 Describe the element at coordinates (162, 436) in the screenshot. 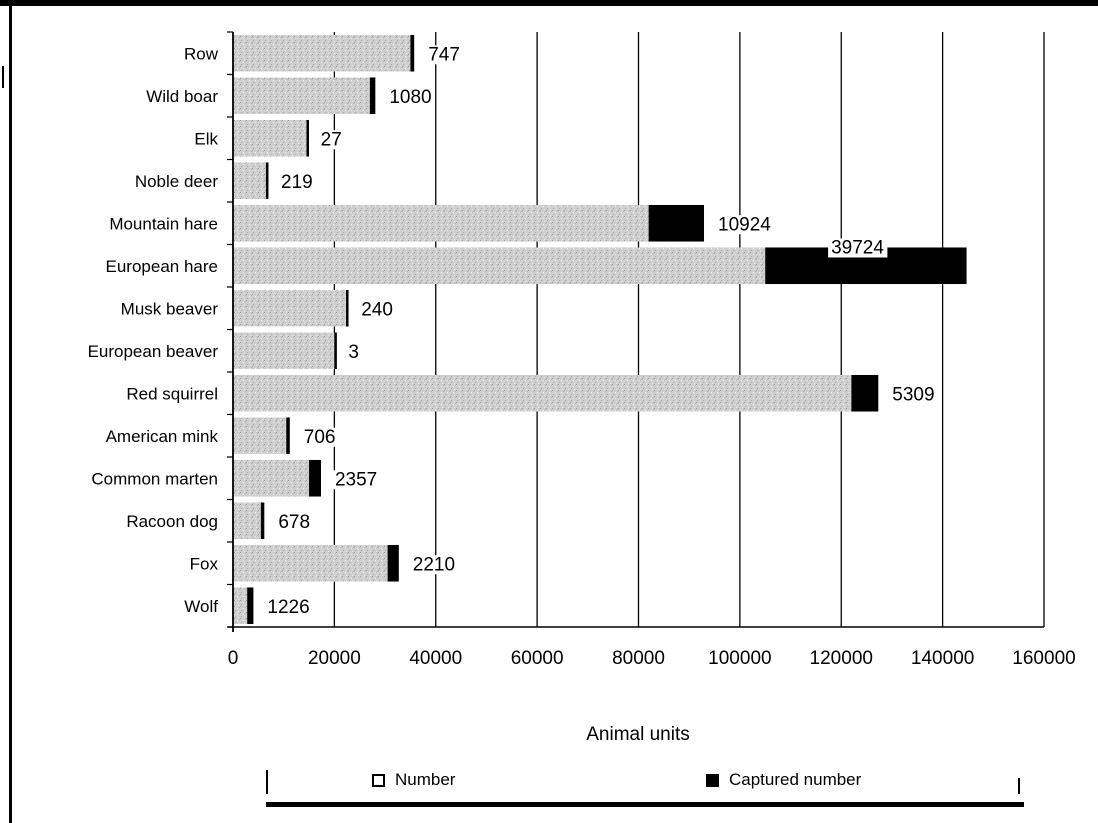

I see `category-label: American mink` at that location.